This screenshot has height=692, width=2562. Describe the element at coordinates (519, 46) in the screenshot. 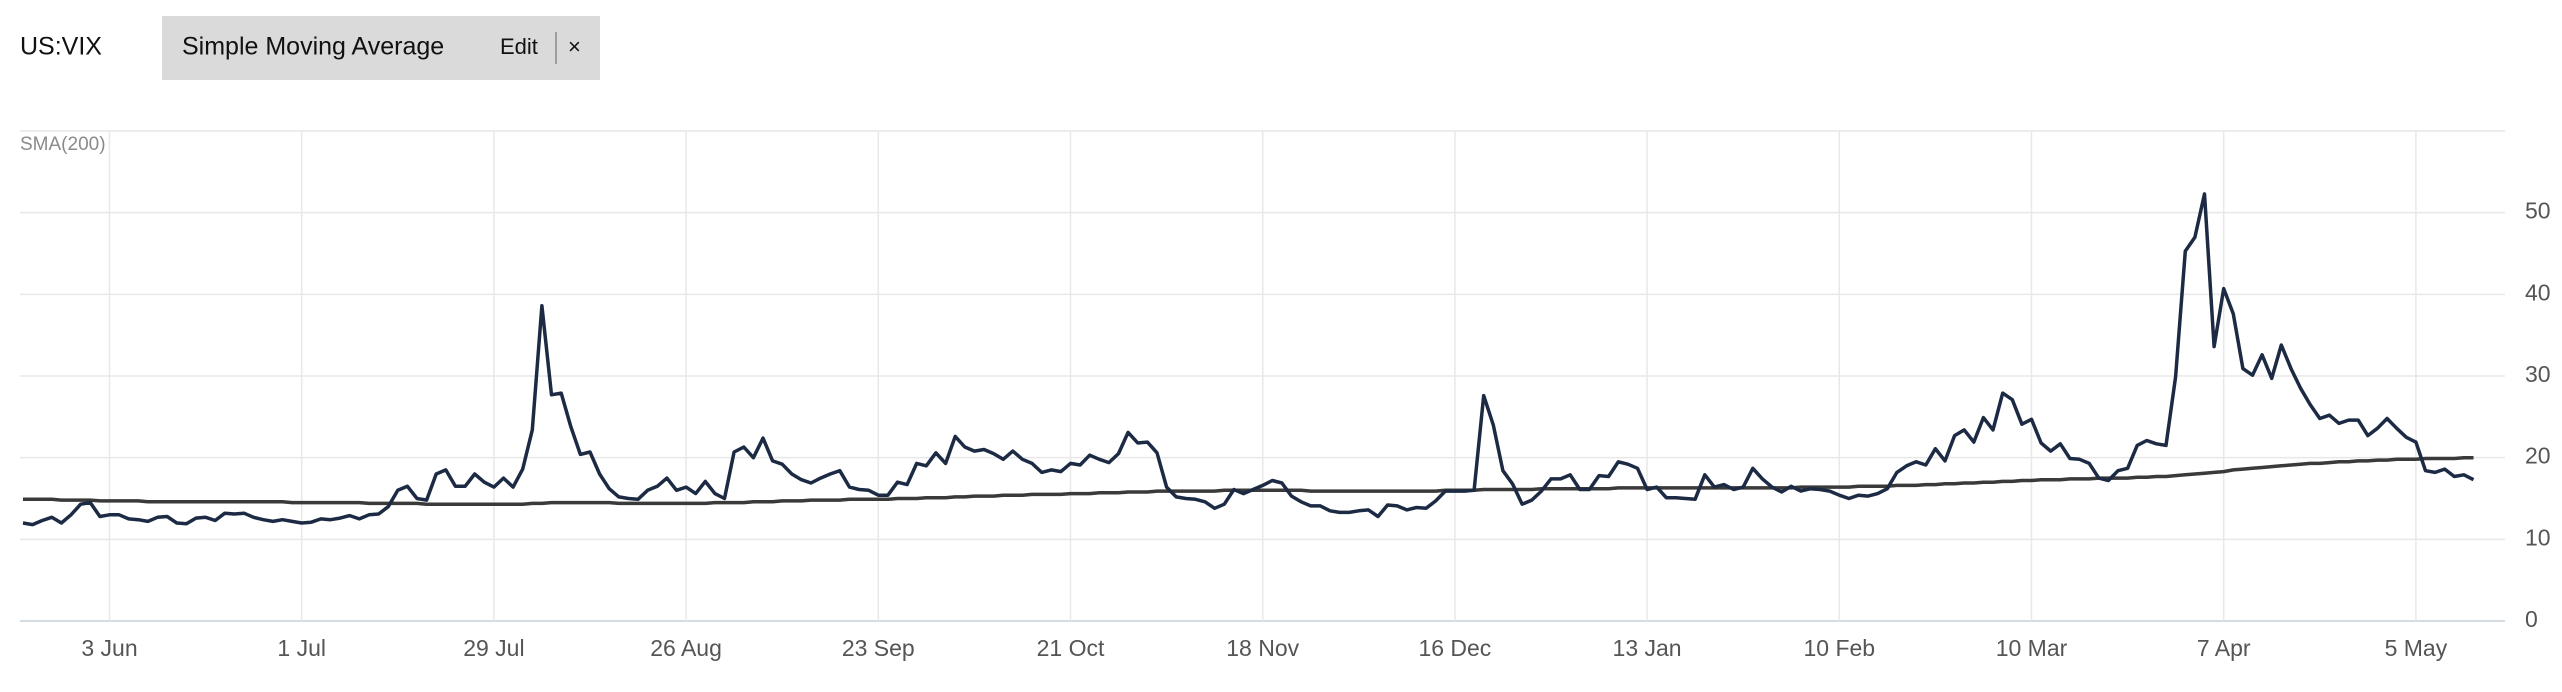

I see `edit-button: Edit` at that location.